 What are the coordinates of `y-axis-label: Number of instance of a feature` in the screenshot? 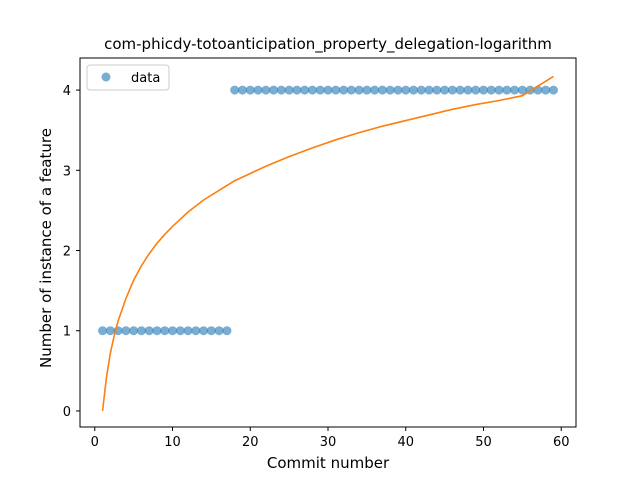 It's located at (46, 248).